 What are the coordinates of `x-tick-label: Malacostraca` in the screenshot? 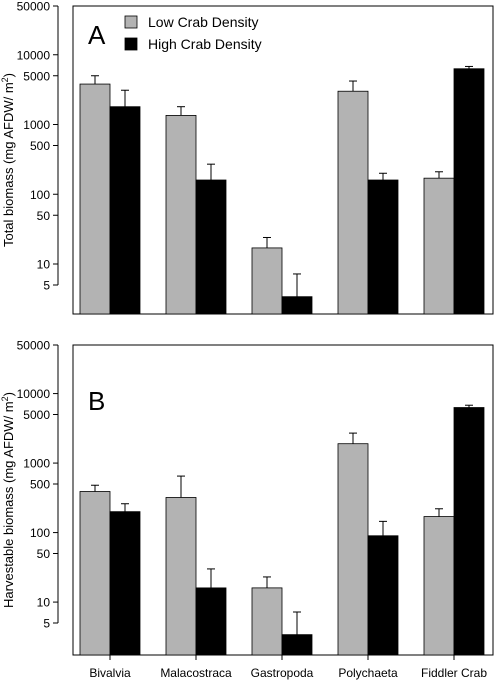 It's located at (196, 673).